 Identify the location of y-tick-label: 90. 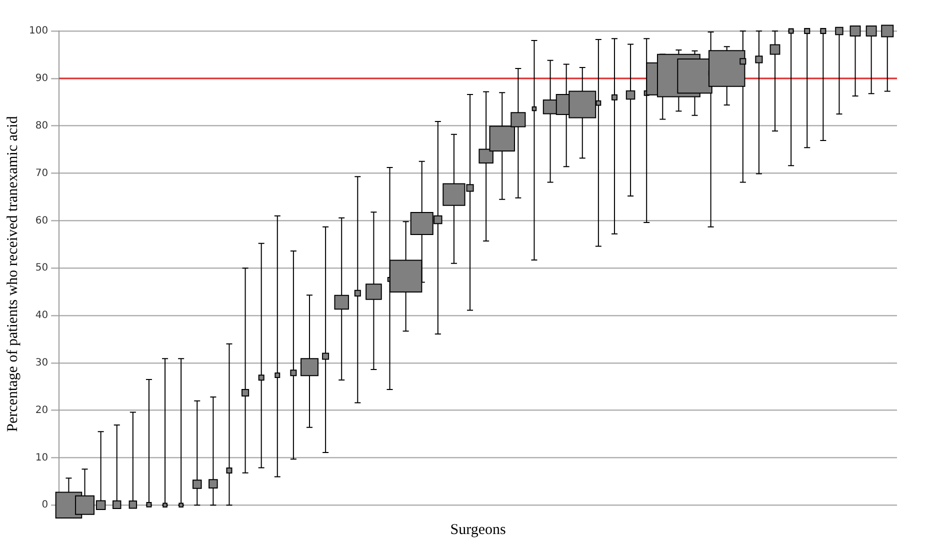
(41, 78).